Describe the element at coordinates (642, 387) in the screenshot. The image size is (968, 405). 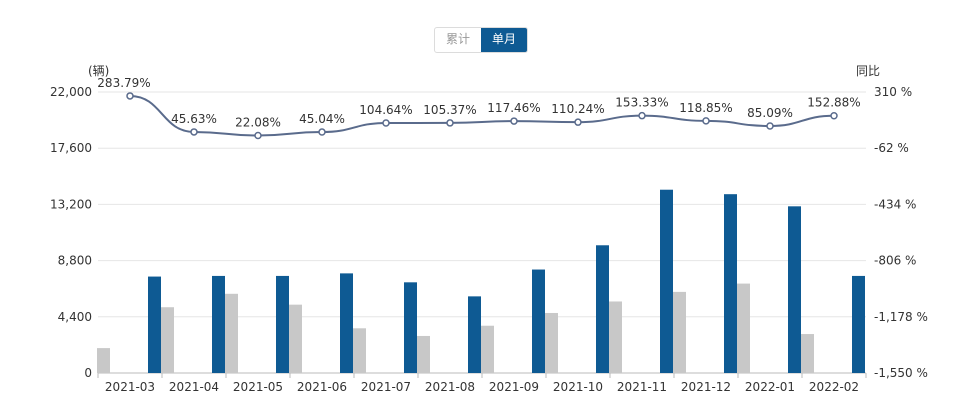
I see `x-tick-label: 2021-11` at that location.